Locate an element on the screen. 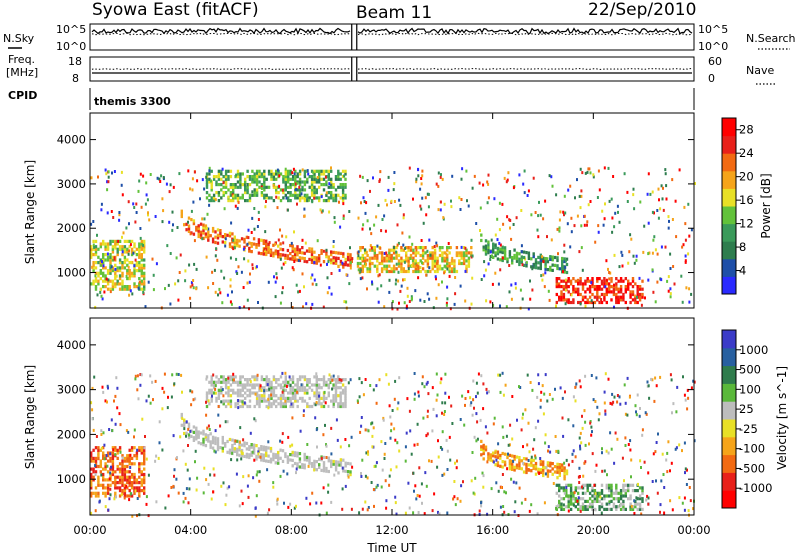  x-tick-label: 04:00 is located at coordinates (190, 530).